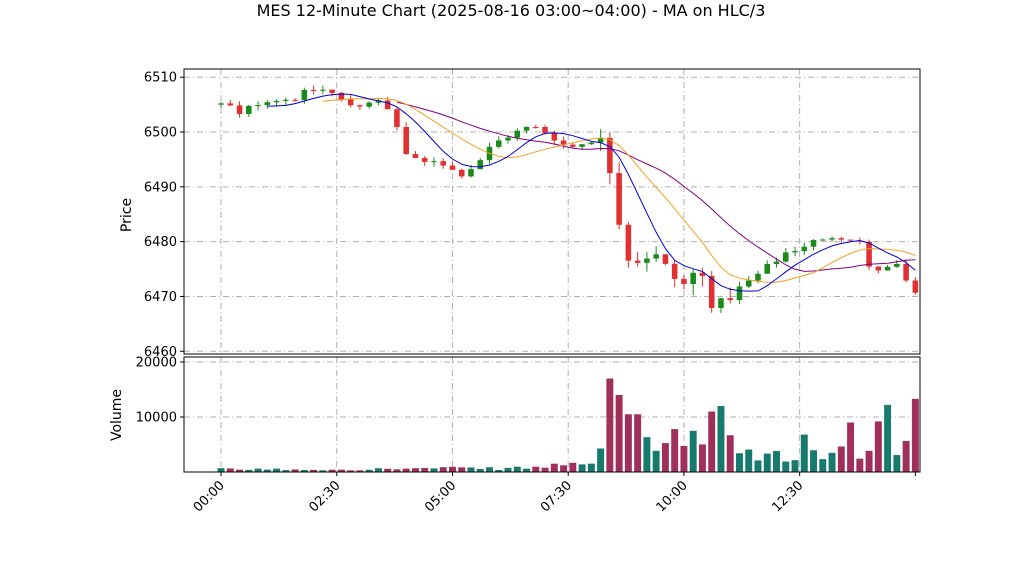 The image size is (1022, 579). I want to click on volume-tick-label: 10000, so click(156, 418).